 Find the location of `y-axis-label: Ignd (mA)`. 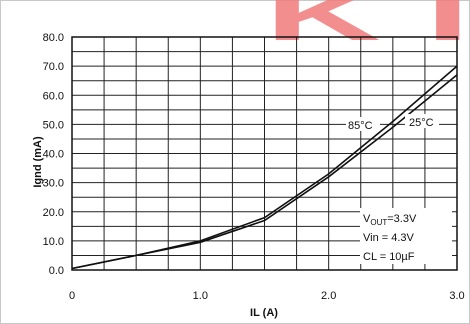

y-axis-label: Ignd (mA) is located at coordinates (38, 162).